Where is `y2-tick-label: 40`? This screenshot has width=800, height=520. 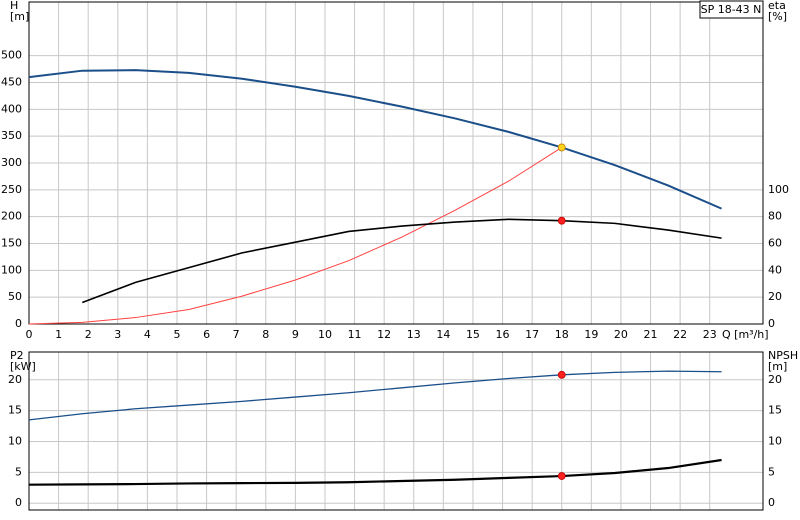
y2-tick-label: 40 is located at coordinates (775, 269).